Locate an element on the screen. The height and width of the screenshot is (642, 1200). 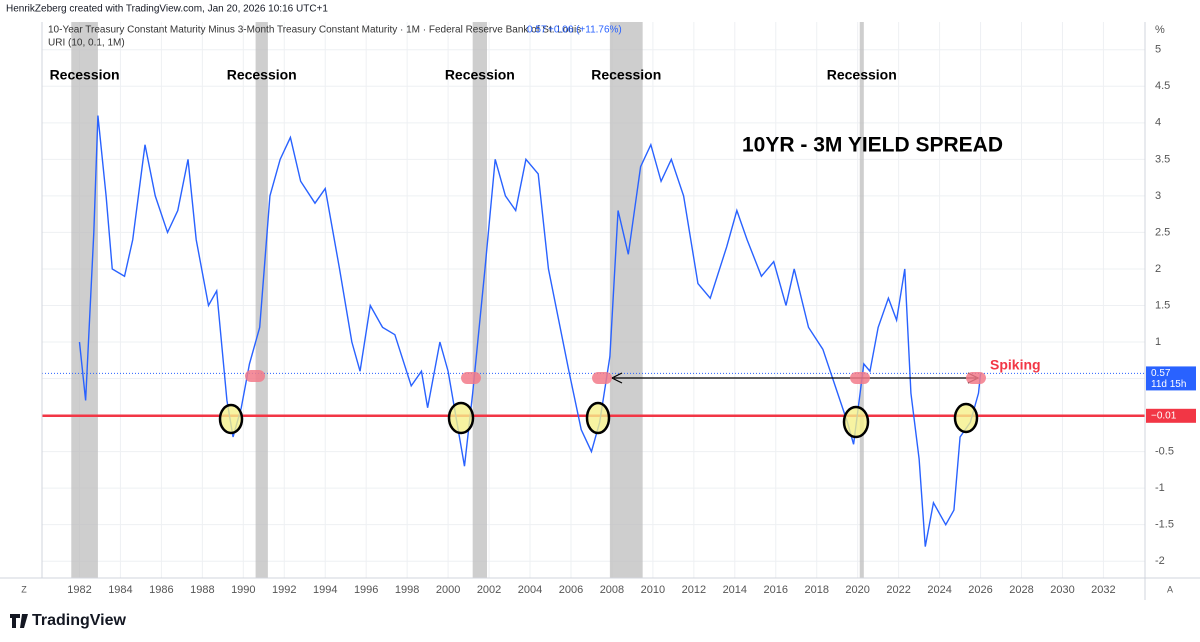
legend-value: 0.57 is located at coordinates (537, 30).